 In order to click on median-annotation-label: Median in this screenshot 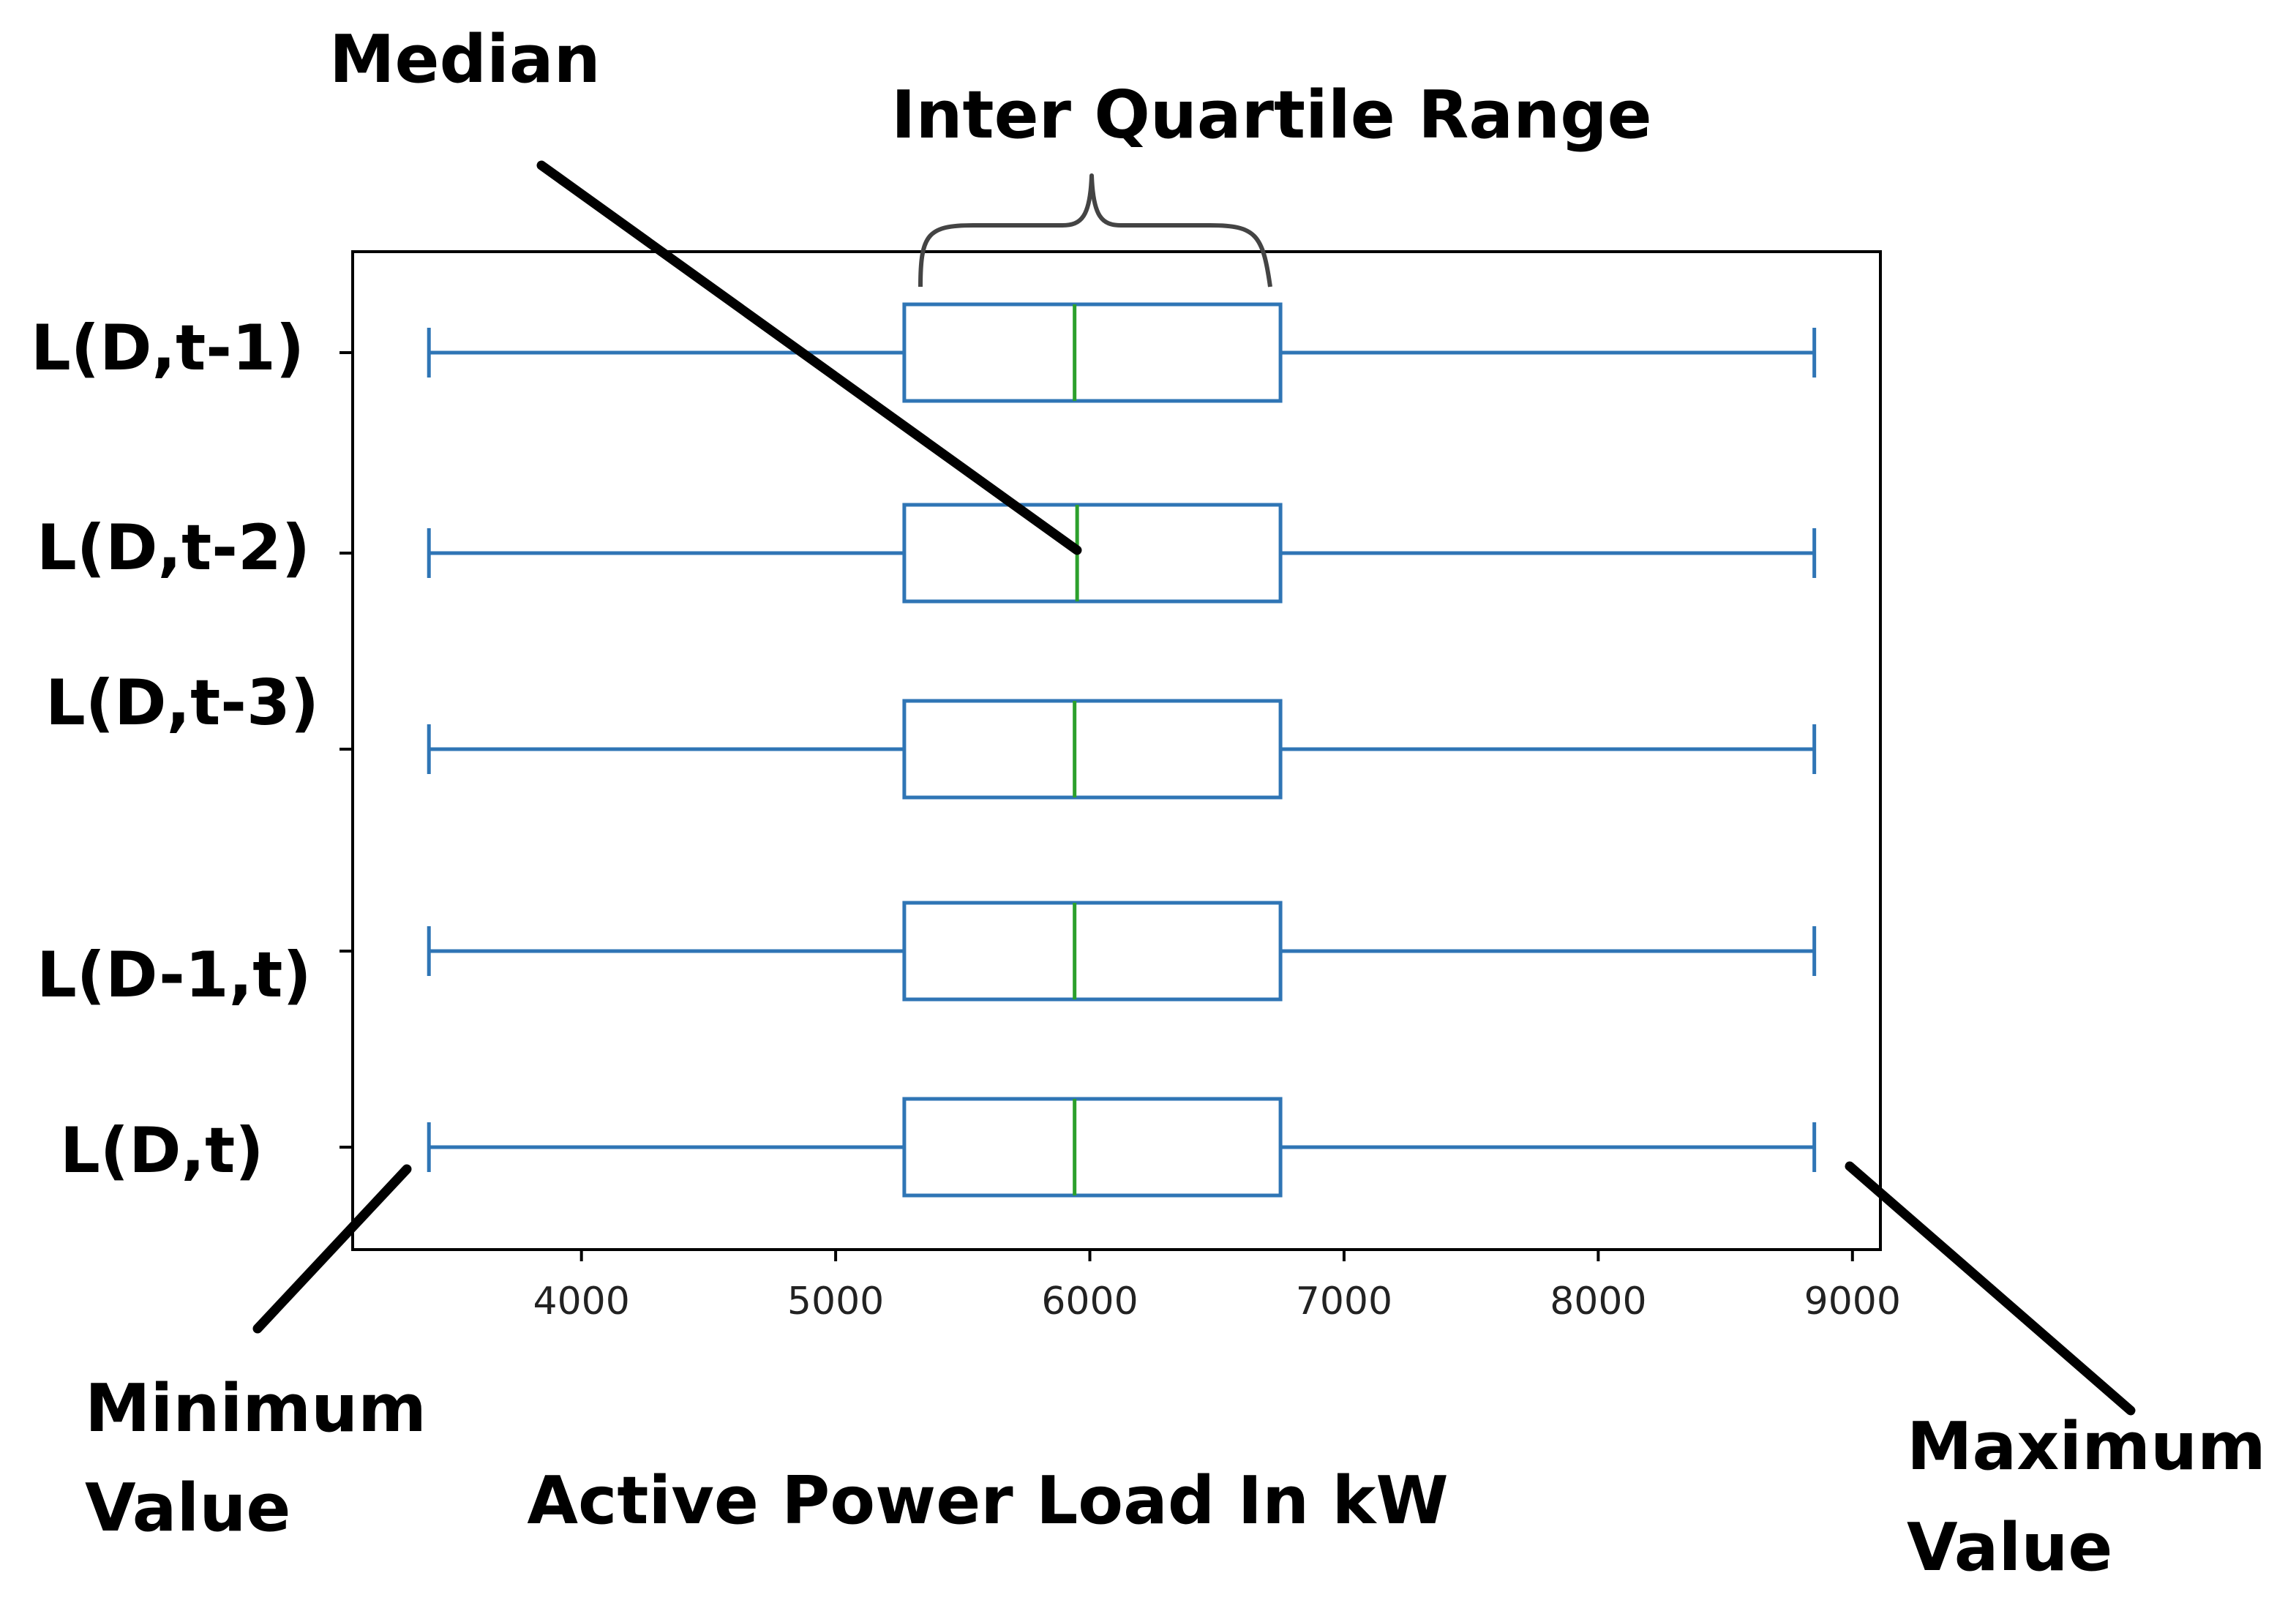, I will do `click(465, 59)`.